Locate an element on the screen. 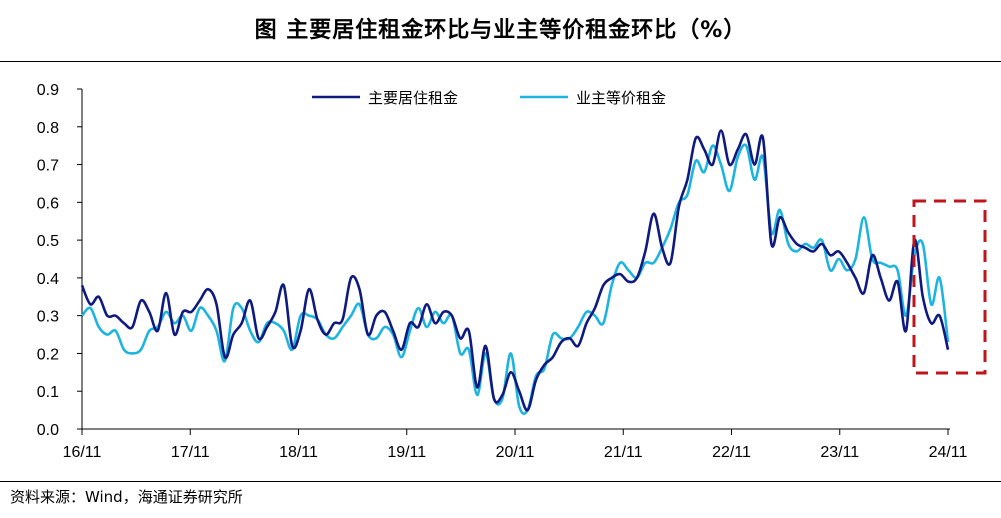  y-tick-label: 0.9 is located at coordinates (48, 90).